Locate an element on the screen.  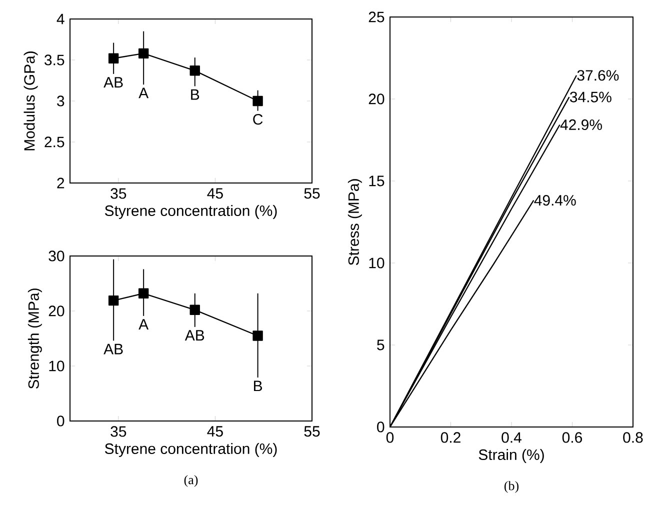
y-tick-label: 2 is located at coordinates (60, 183).